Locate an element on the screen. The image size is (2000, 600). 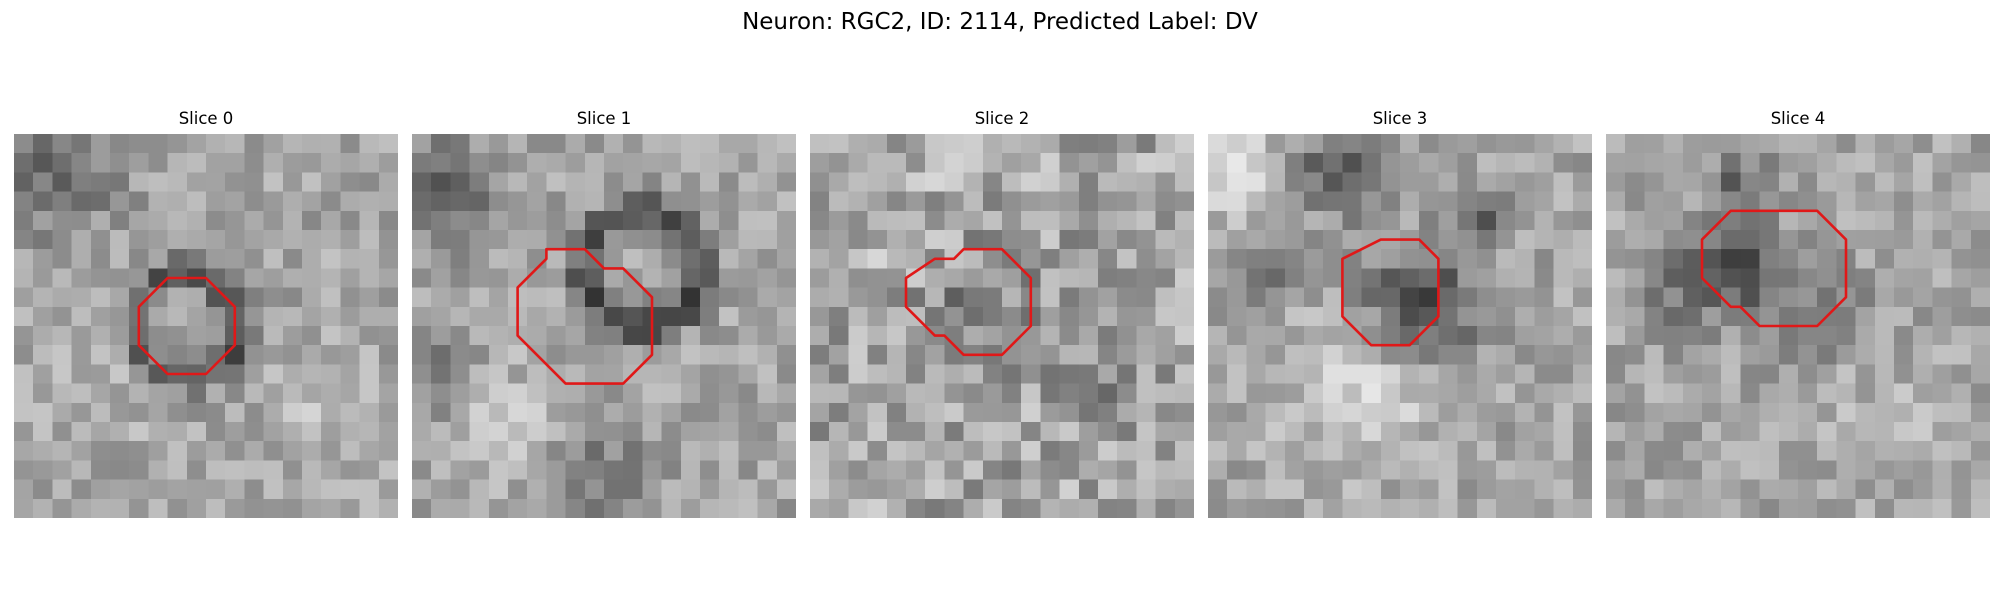
slice-title: Slice 2 is located at coordinates (1002, 118).